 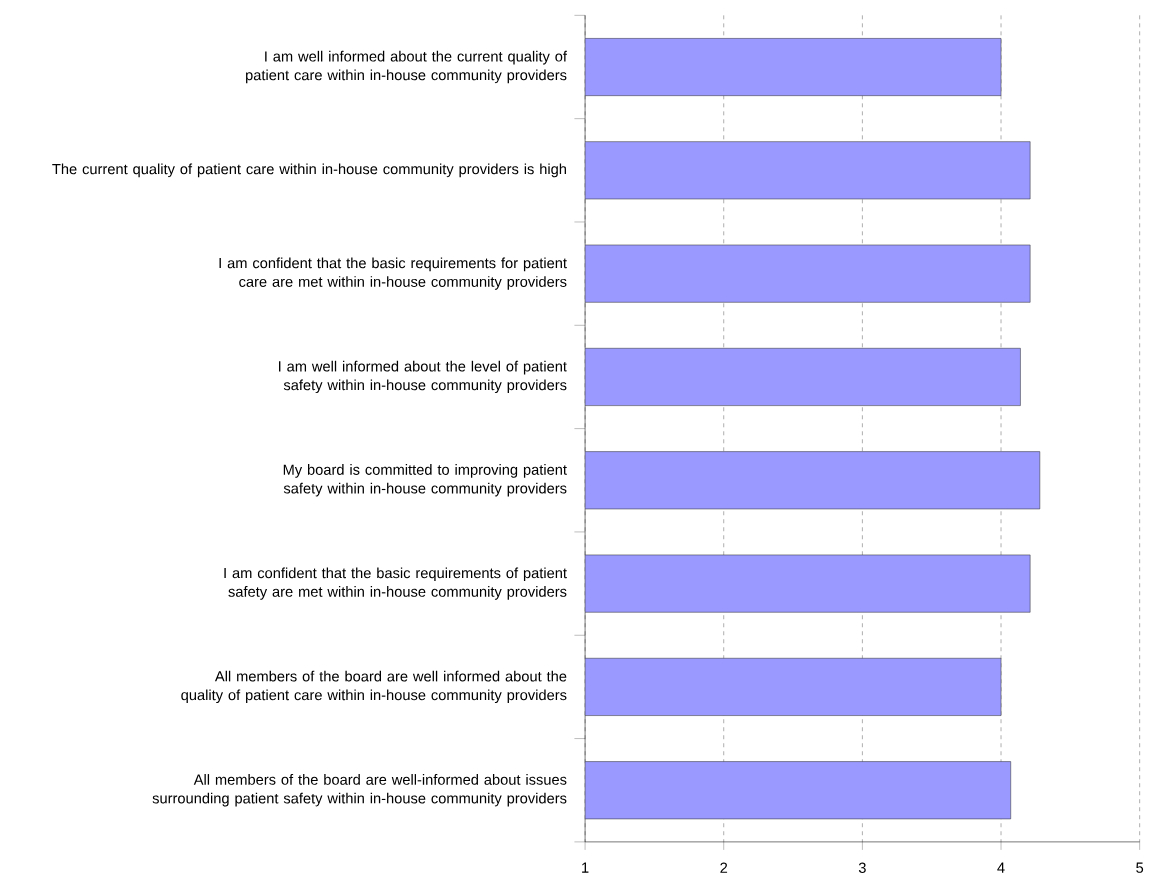 I want to click on y-tick-label: I am confident that the basic requirements for patient care are met within in-house community providers, so click(x=393, y=273).